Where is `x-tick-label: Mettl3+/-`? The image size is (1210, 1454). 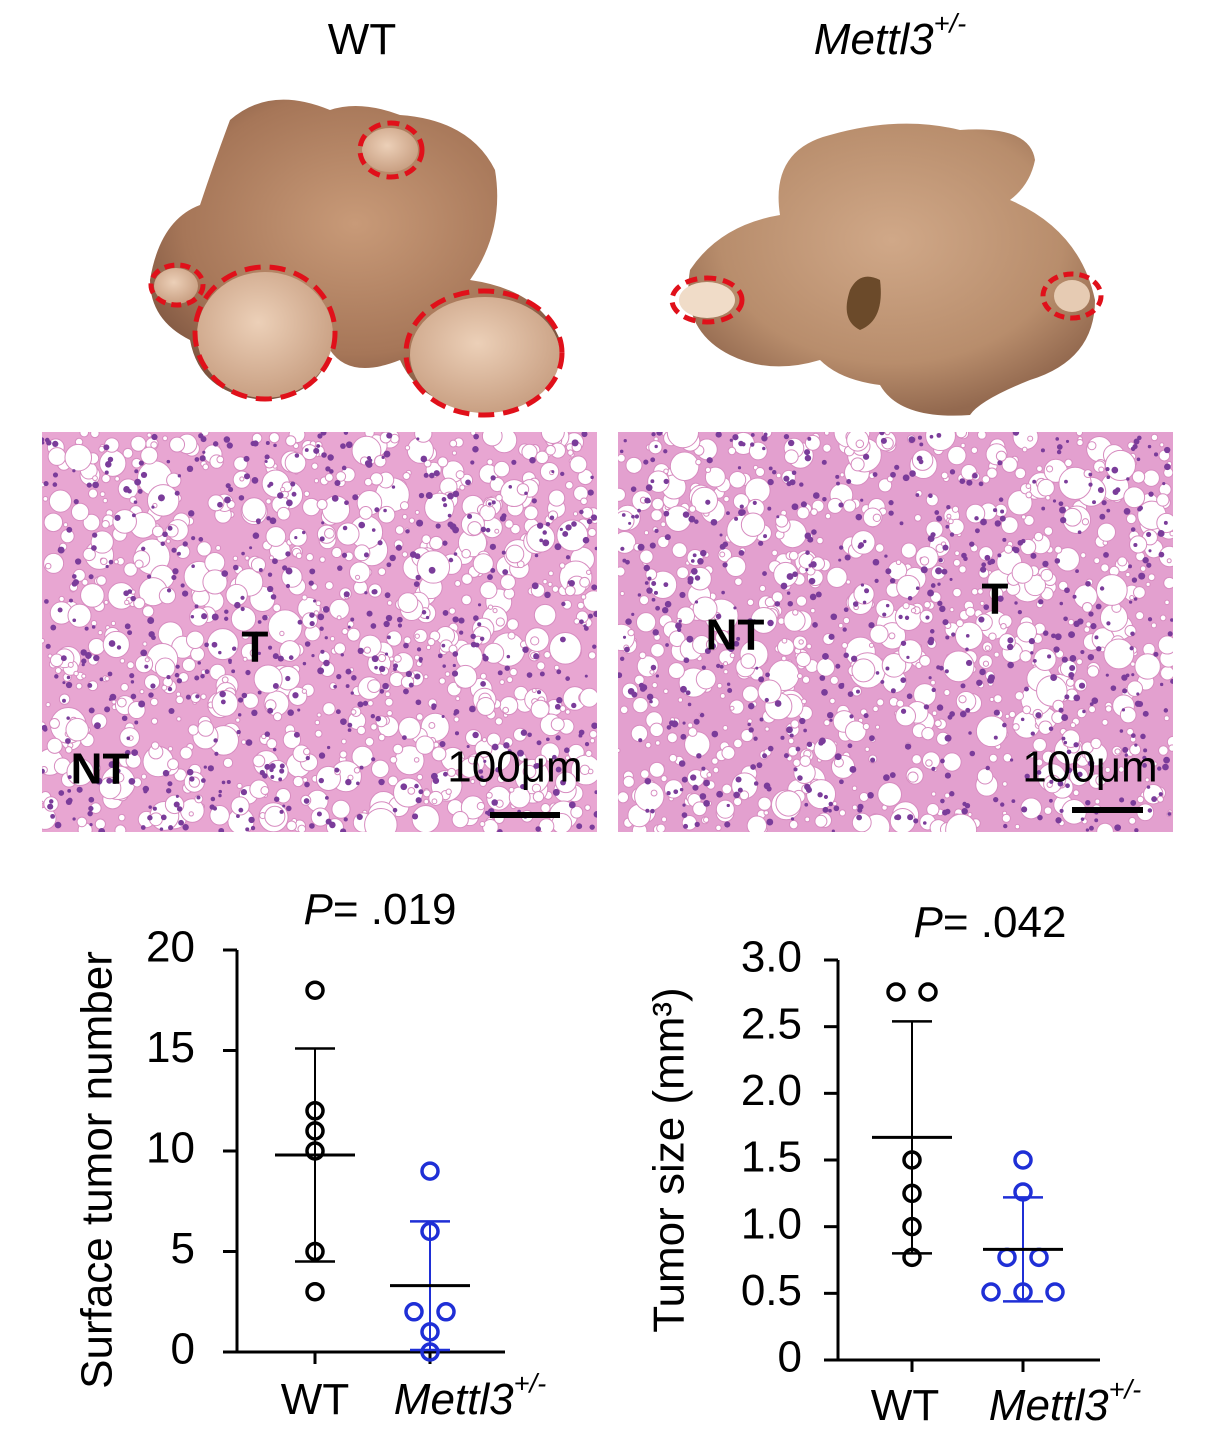 x-tick-label: Mettl3+/- is located at coordinates (470, 1395).